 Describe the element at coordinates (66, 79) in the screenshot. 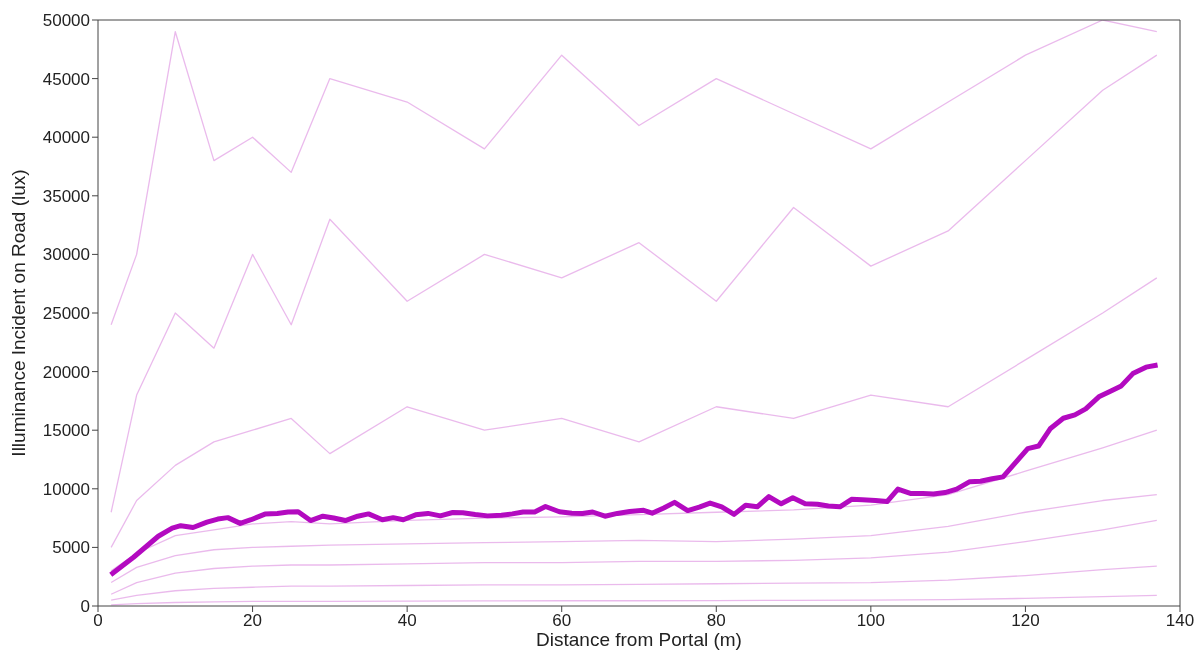

I see `y-tick-label: 45000` at that location.